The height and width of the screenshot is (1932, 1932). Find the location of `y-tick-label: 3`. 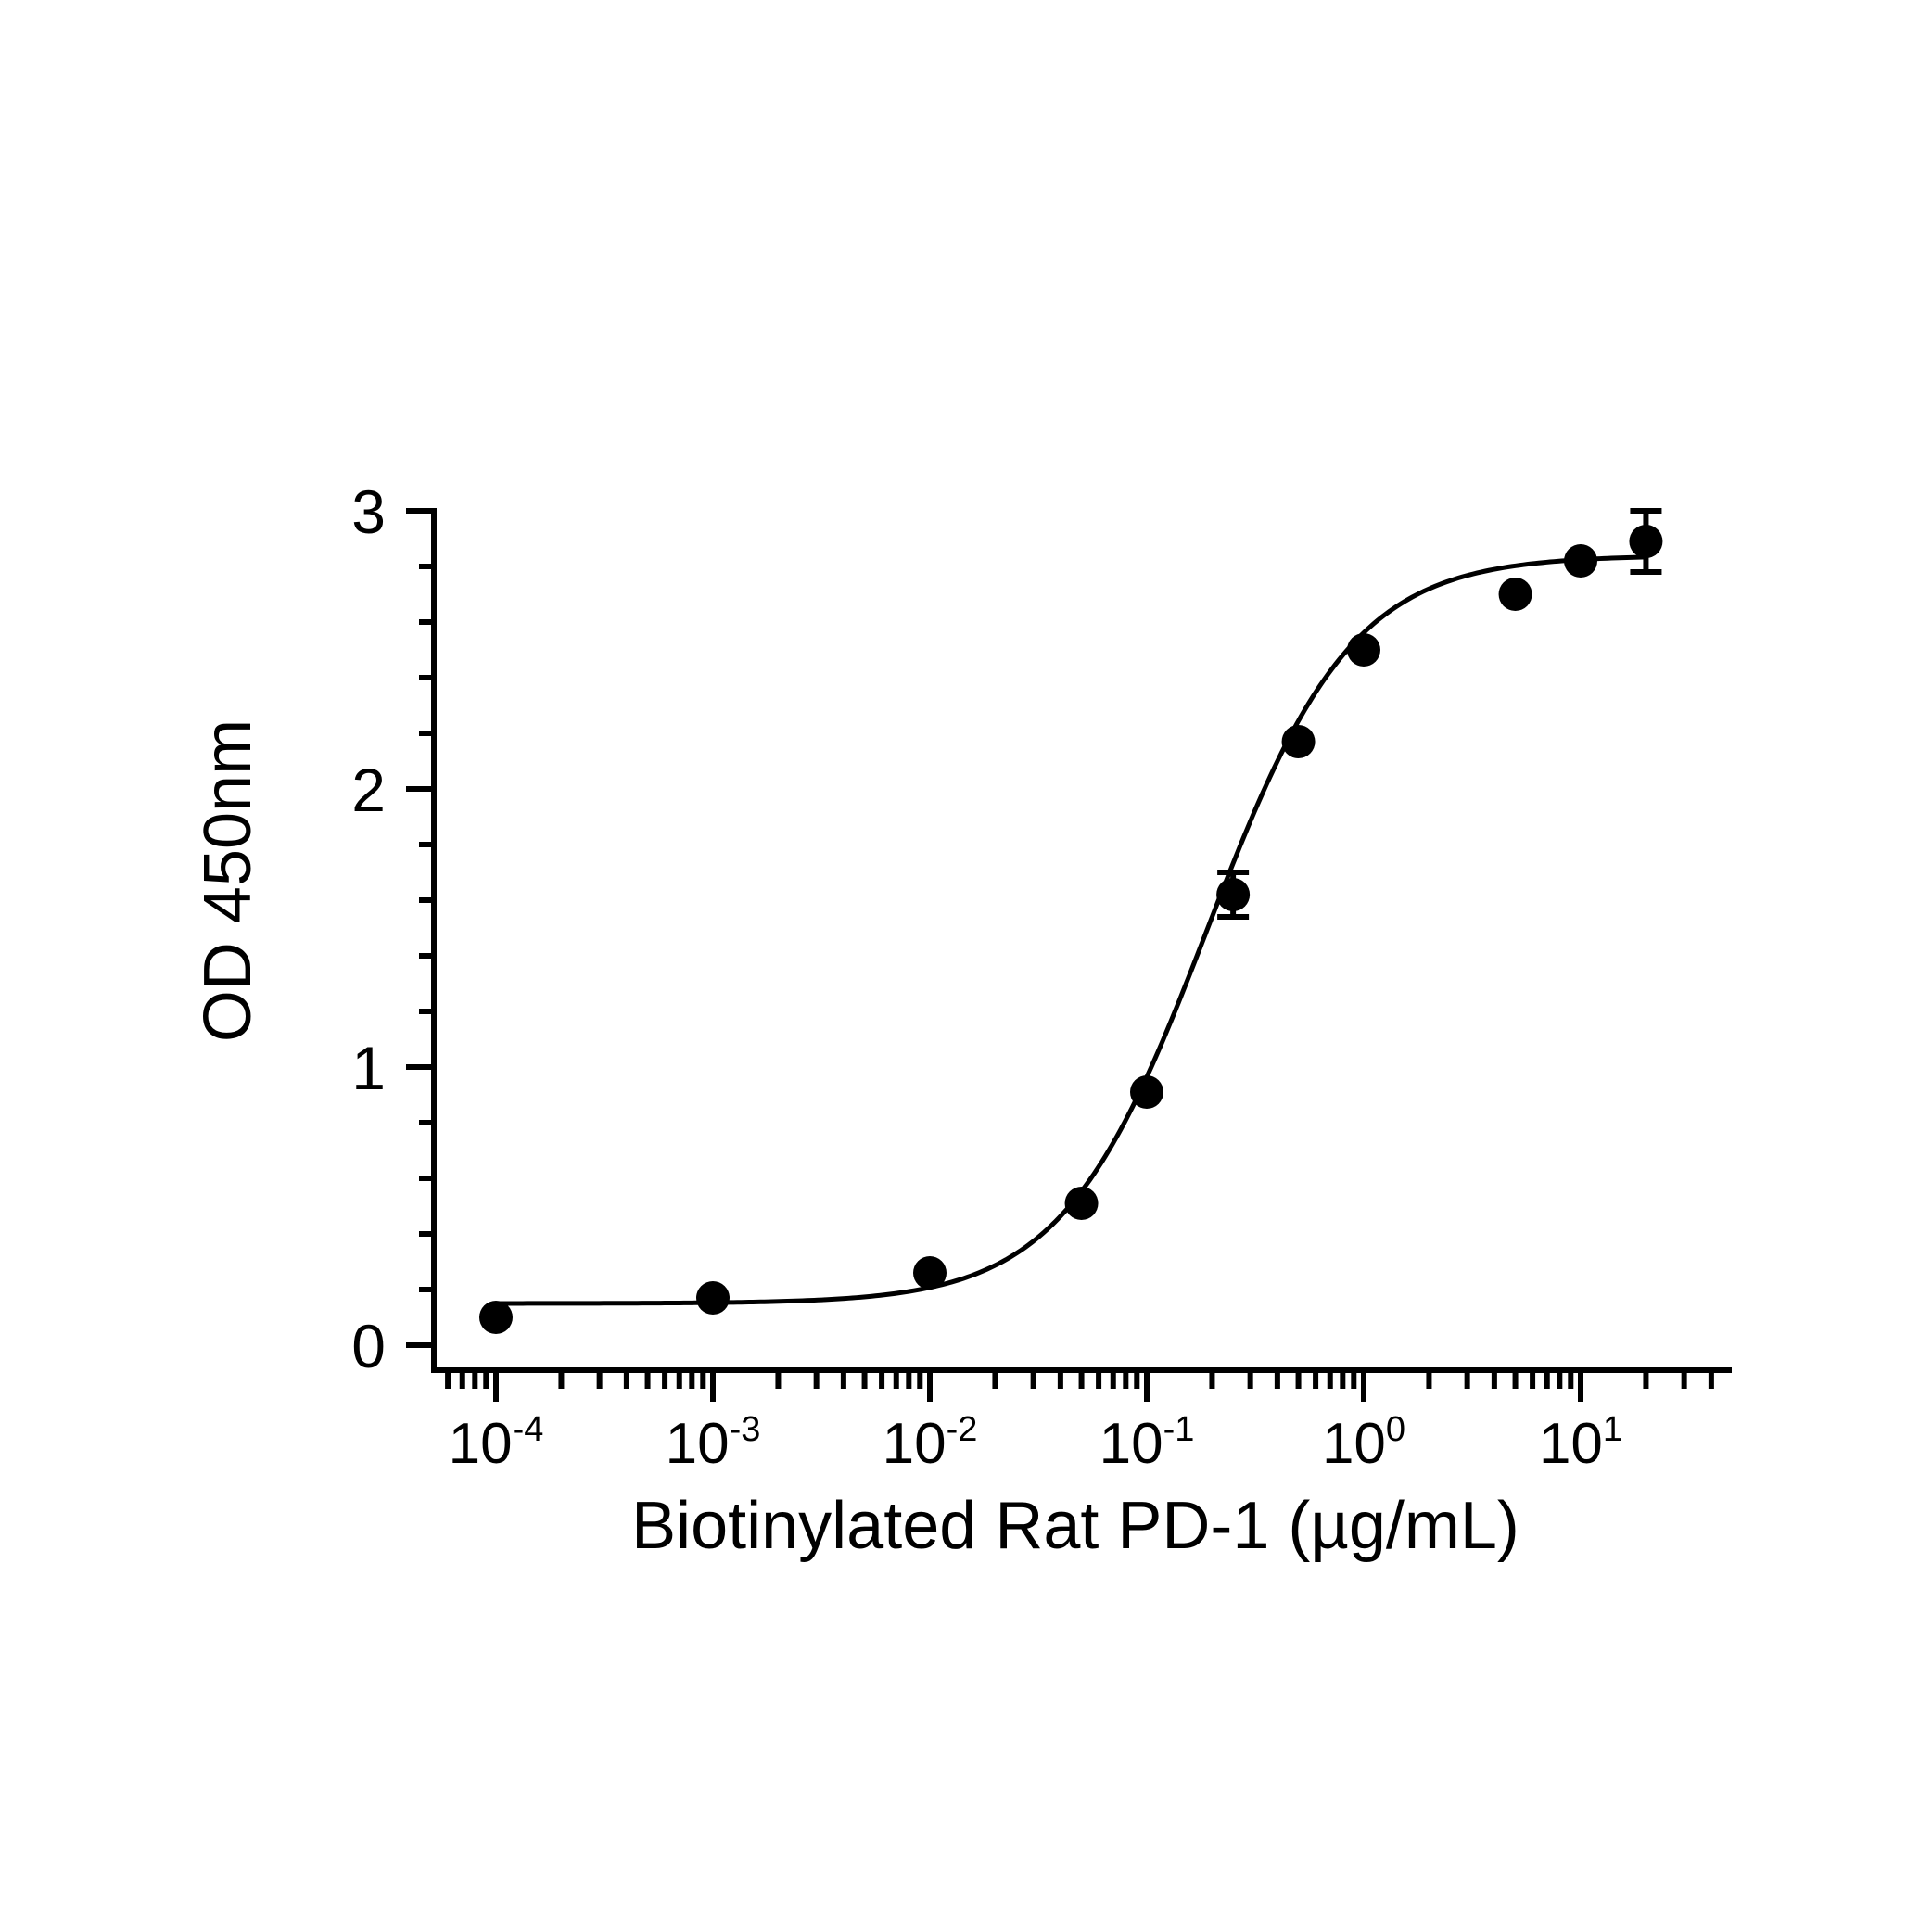

y-tick-label: 3 is located at coordinates (368, 511).